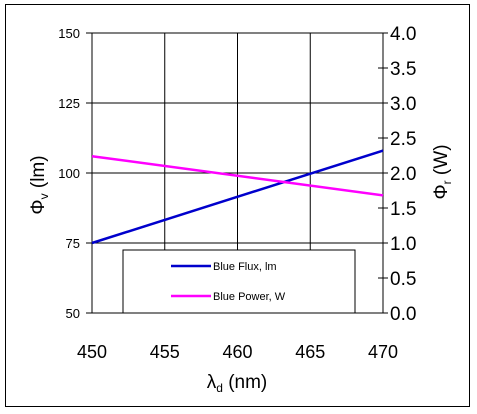 The width and height of the screenshot is (477, 414). What do you see at coordinates (237, 352) in the screenshot?
I see `x-tick-label: 460` at bounding box center [237, 352].